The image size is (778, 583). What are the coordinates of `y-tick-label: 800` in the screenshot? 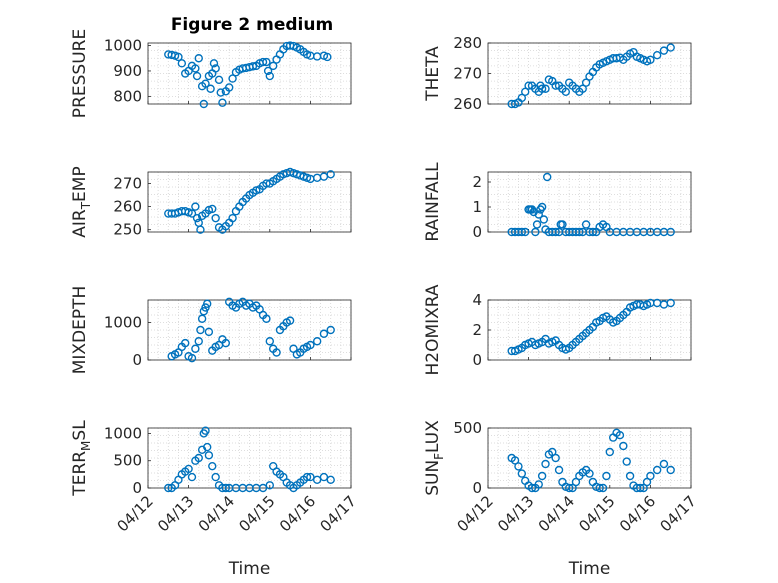 It's located at (127, 96).